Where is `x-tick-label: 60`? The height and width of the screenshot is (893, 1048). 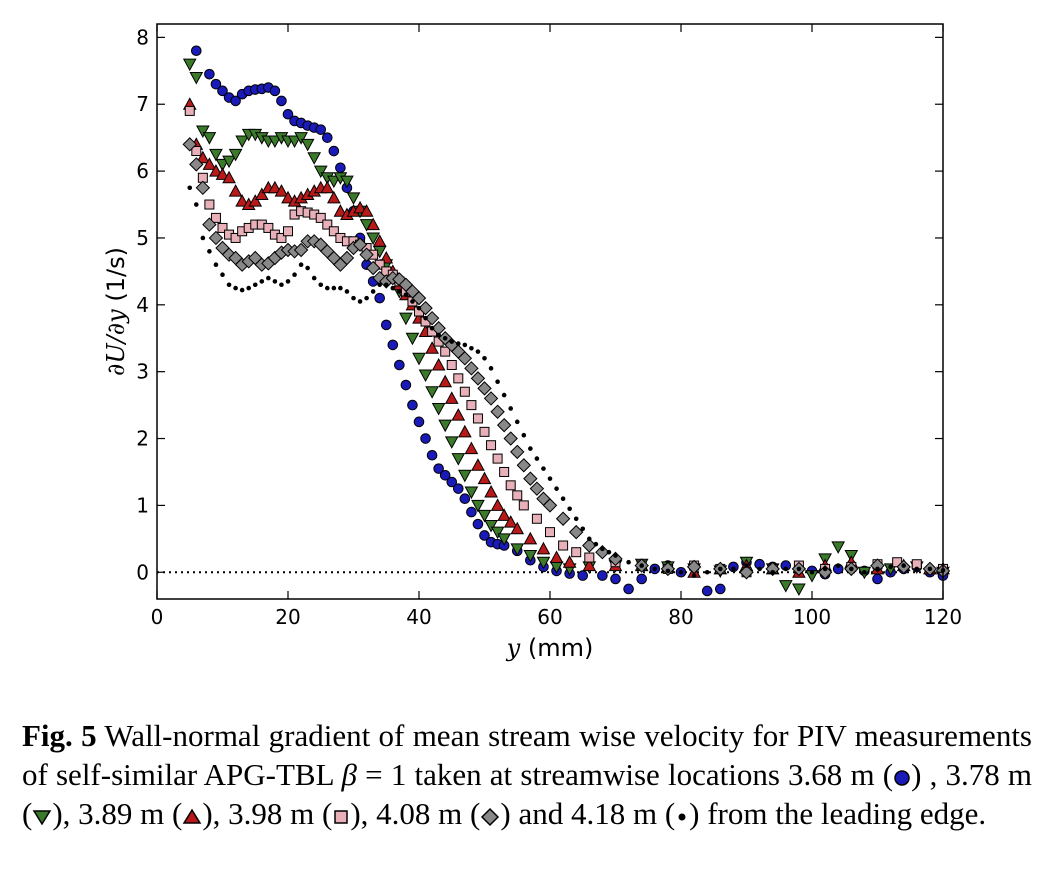
x-tick-label: 60 is located at coordinates (549, 617).